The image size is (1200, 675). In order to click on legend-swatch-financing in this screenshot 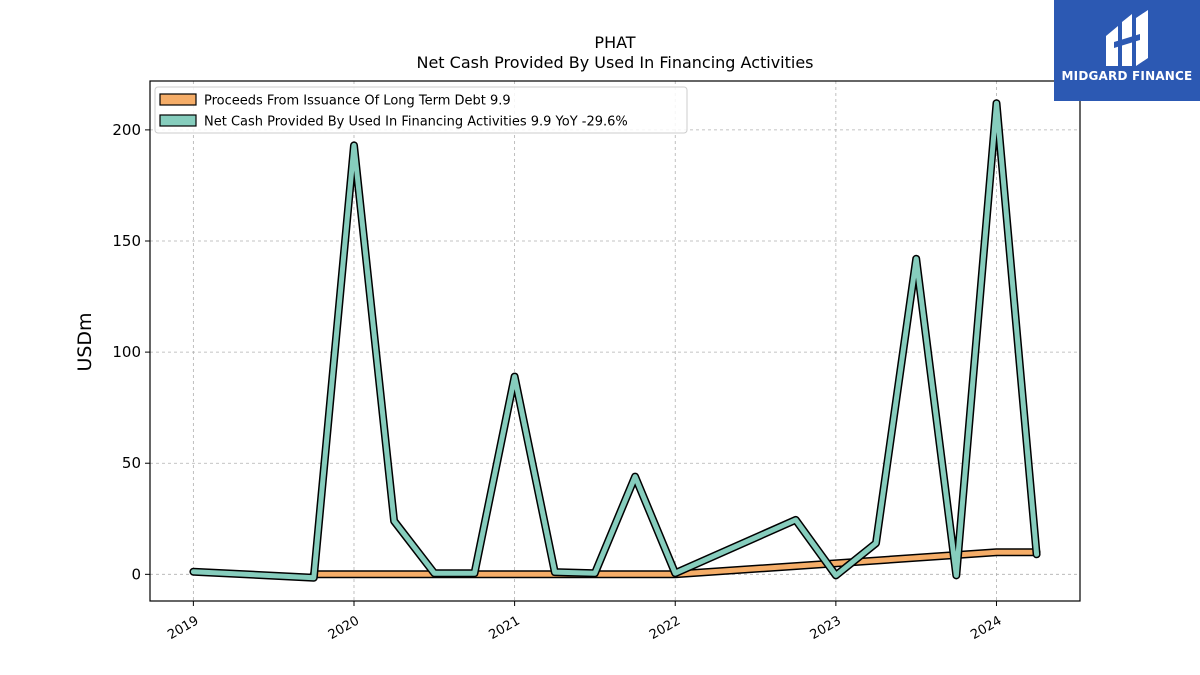, I will do `click(178, 120)`.